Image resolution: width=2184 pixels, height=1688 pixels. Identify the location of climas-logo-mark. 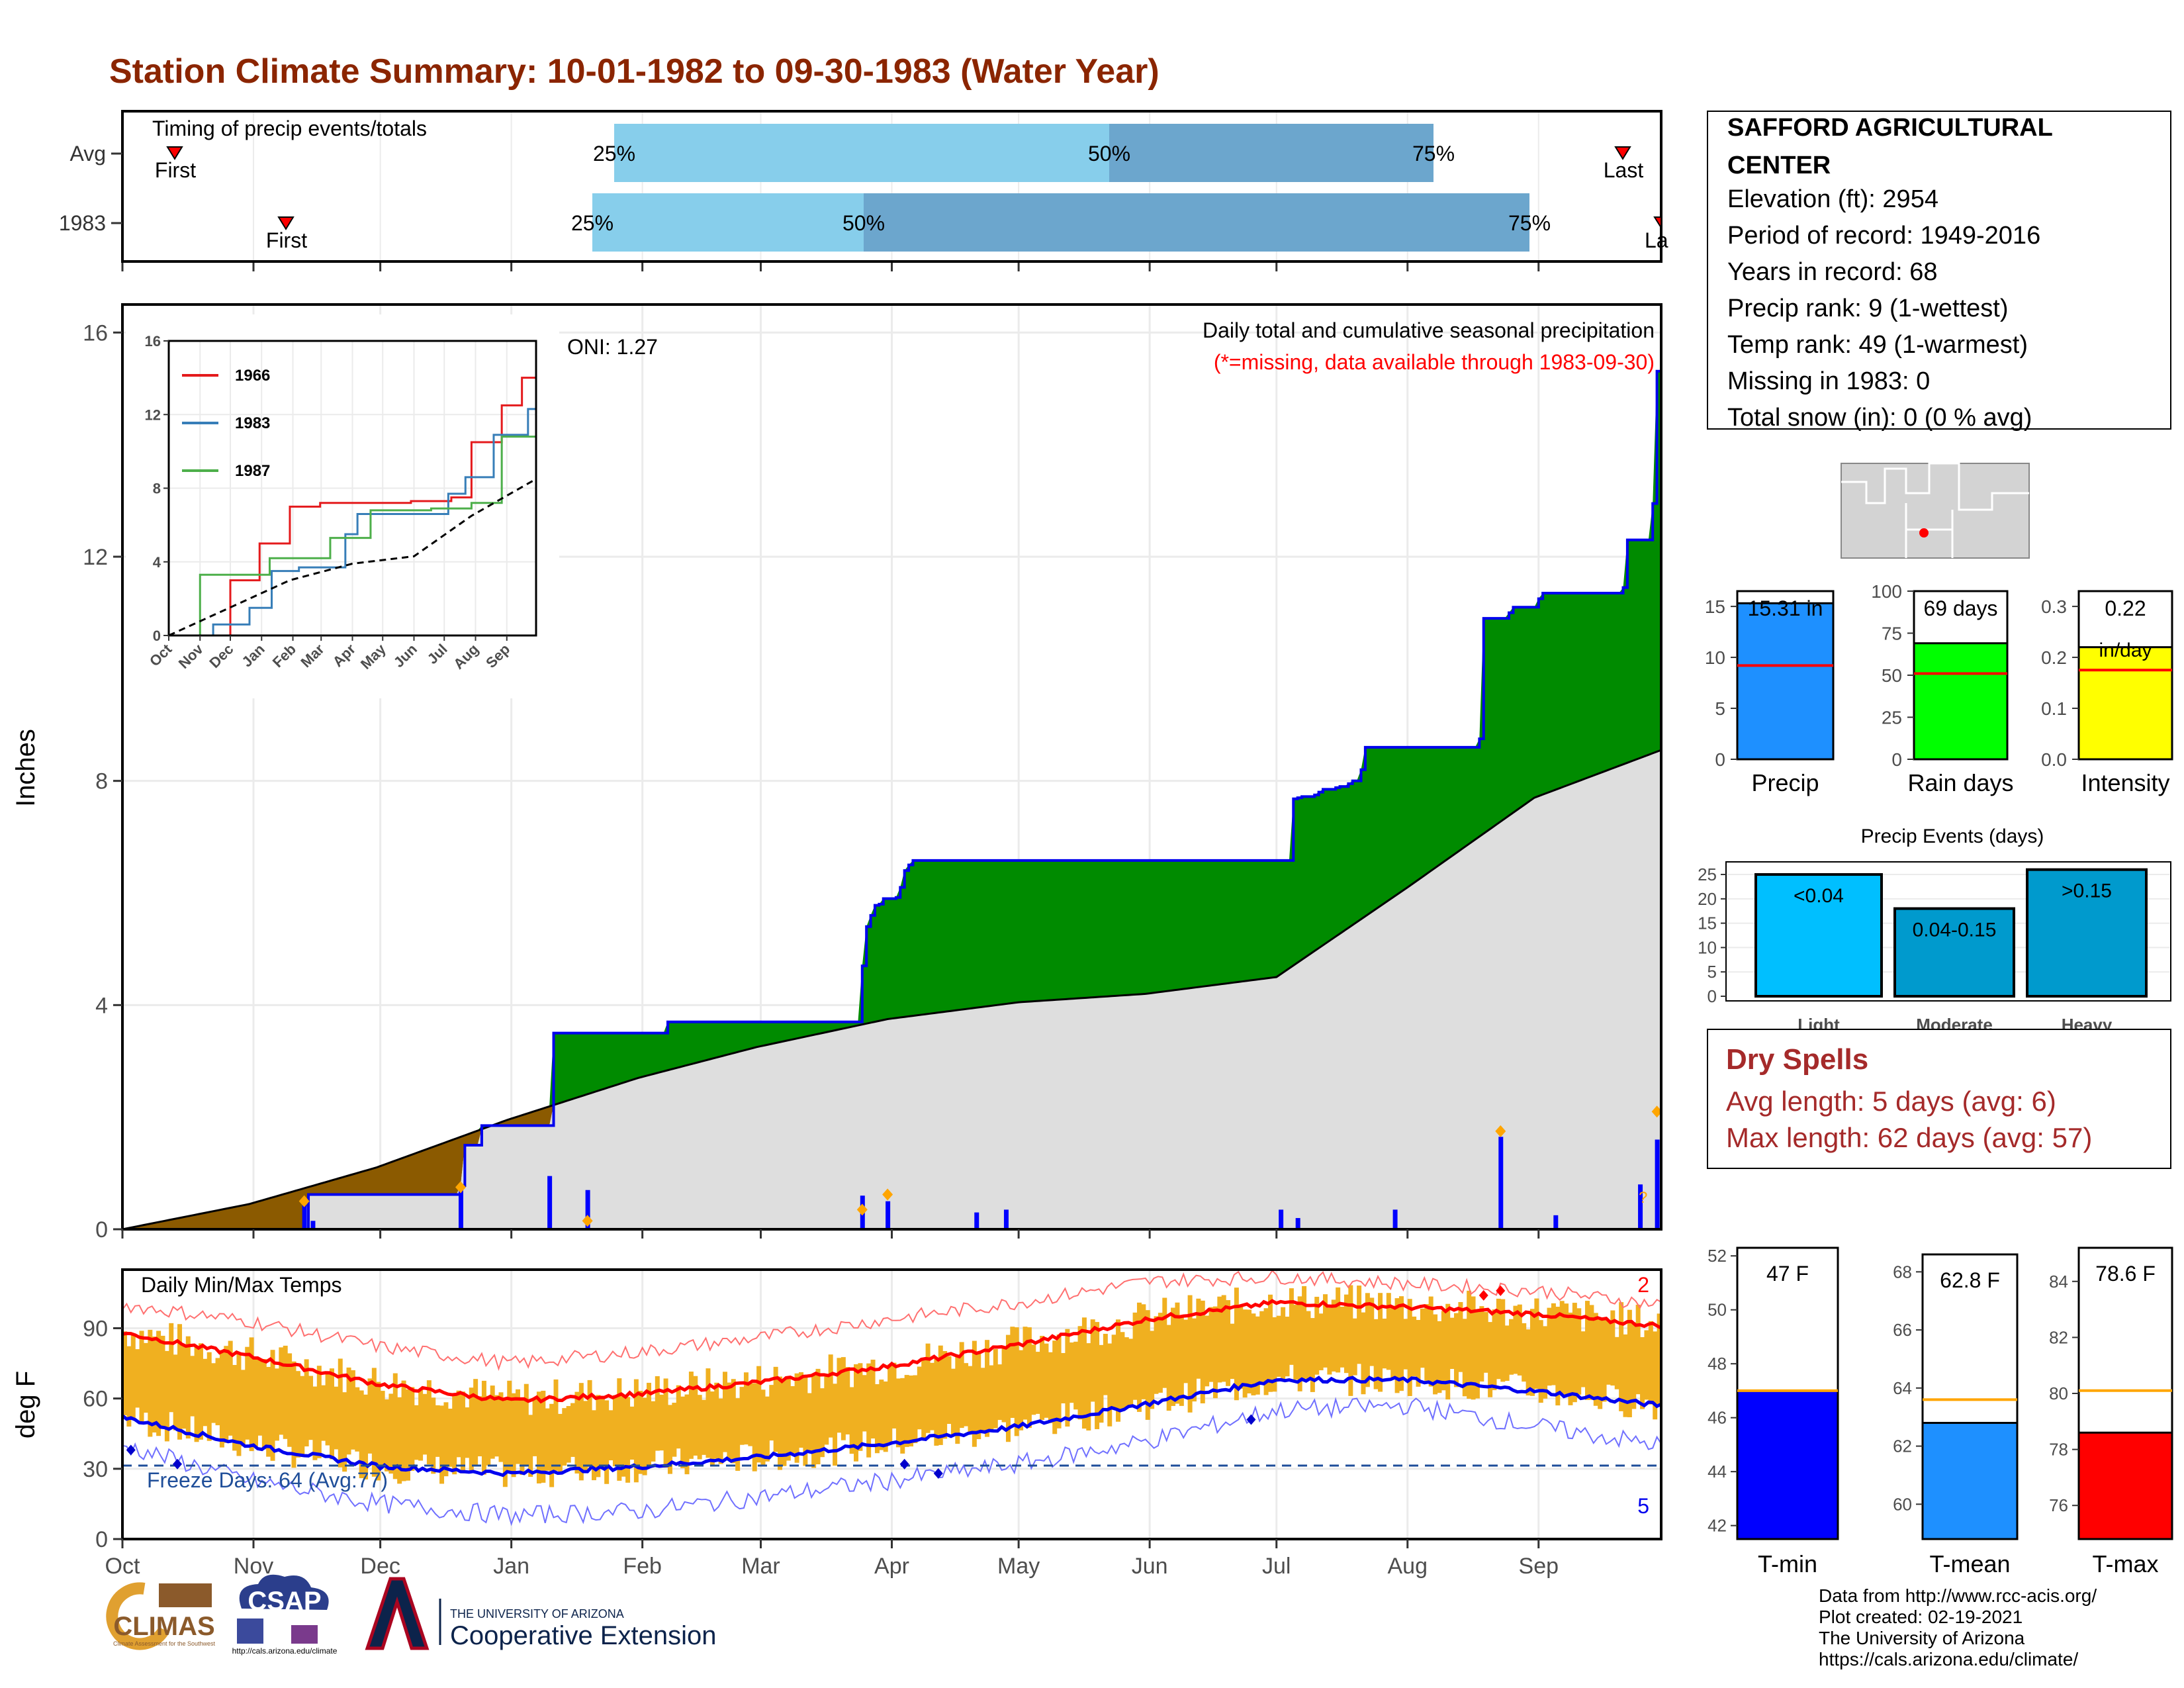
(137, 1616).